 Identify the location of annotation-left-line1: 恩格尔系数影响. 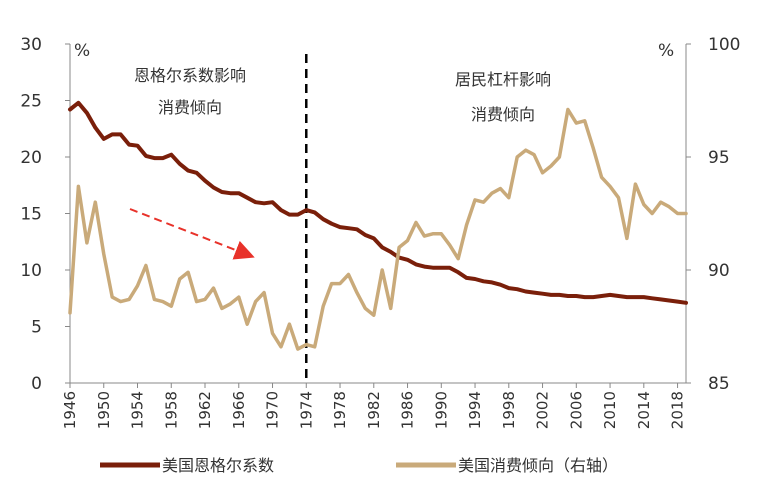
(190, 75).